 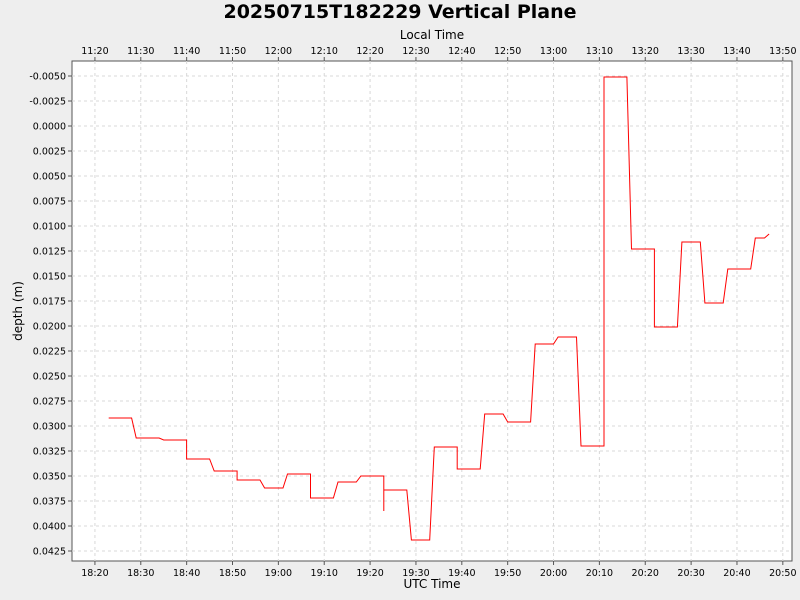 What do you see at coordinates (94, 573) in the screenshot?
I see `x-tick-label-utc: 18:20` at bounding box center [94, 573].